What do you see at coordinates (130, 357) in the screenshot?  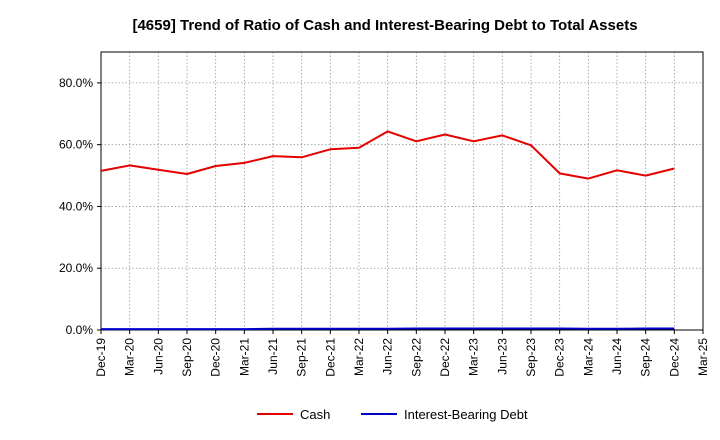 I see `x-tick-label: Mar-20` at bounding box center [130, 357].